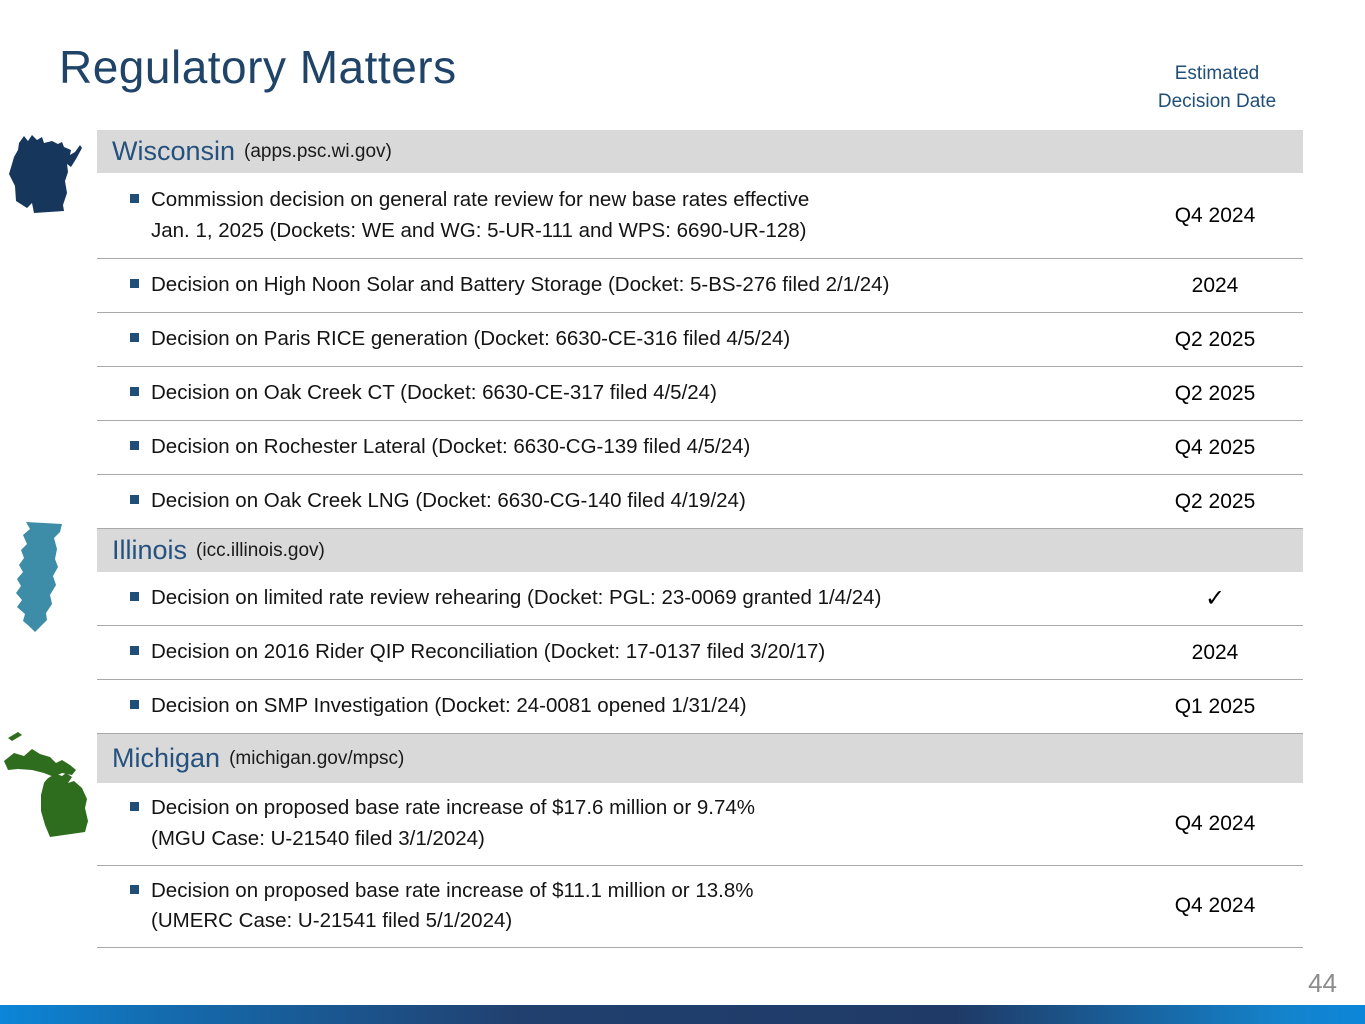 This screenshot has height=1024, width=1365. Describe the element at coordinates (1217, 87) in the screenshot. I see `date-column-header: Estimated Decision Date` at that location.